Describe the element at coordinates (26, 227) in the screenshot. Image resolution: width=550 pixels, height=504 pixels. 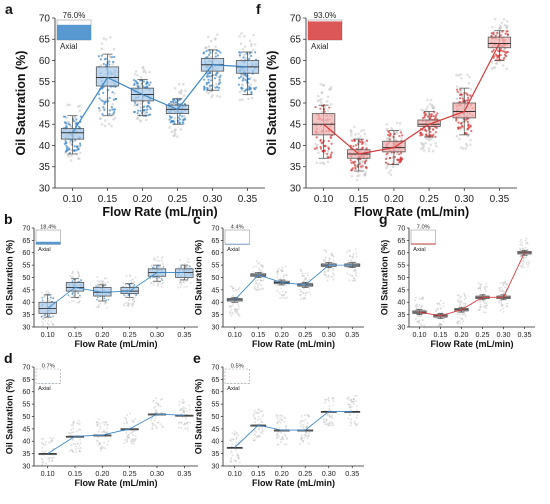
I see `y-tick-label: 70` at that location.